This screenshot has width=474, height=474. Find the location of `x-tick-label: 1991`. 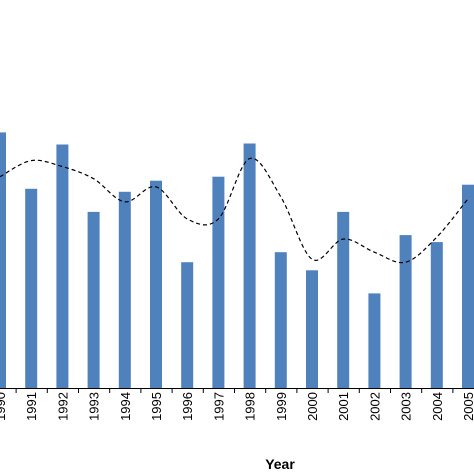

x-tick-label: 1991 is located at coordinates (31, 406).